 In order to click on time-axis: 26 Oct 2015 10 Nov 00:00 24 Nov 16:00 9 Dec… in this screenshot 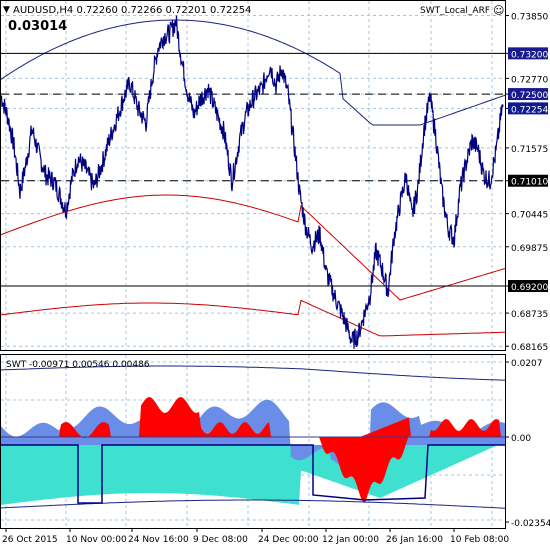, I will do `click(255, 536)`.